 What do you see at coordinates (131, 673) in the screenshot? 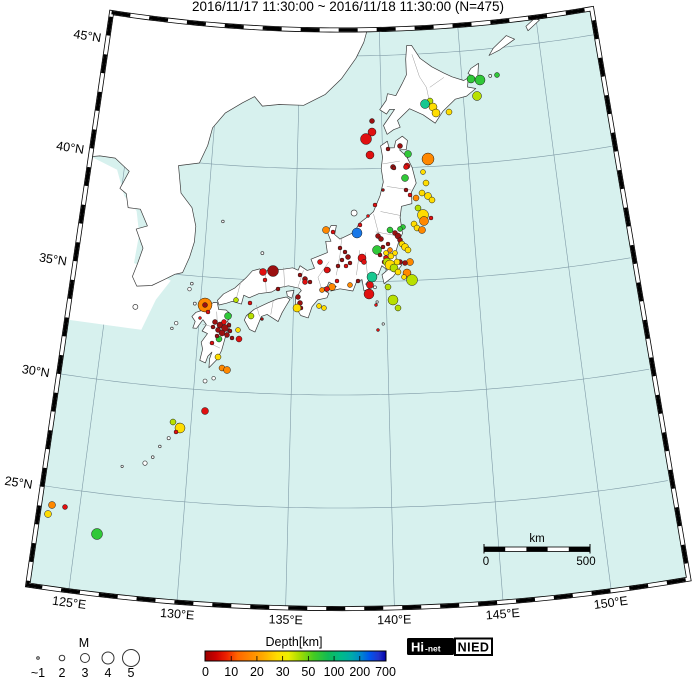
I see `magnitude-size-label: 5` at bounding box center [131, 673].